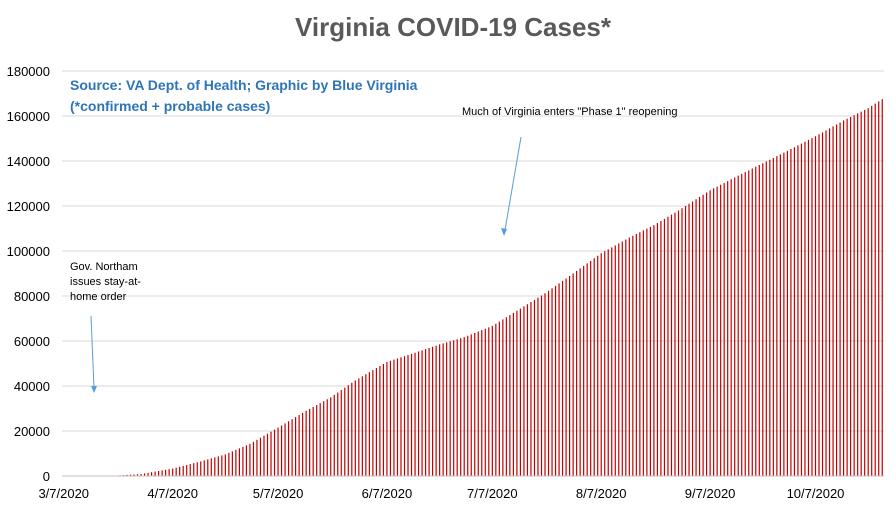 Image resolution: width=896 pixels, height=526 pixels. I want to click on annotation-line: issues stay-at-, so click(105, 282).